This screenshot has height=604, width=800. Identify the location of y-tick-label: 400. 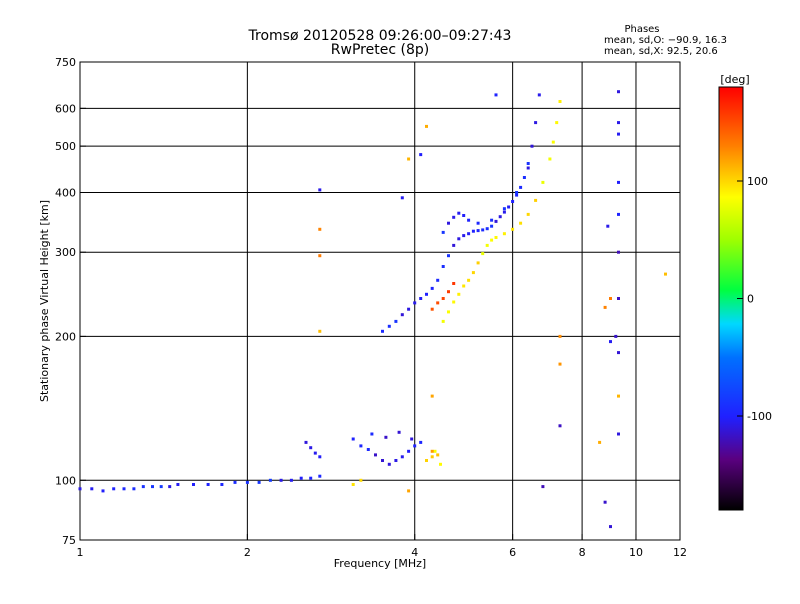
(65, 192).